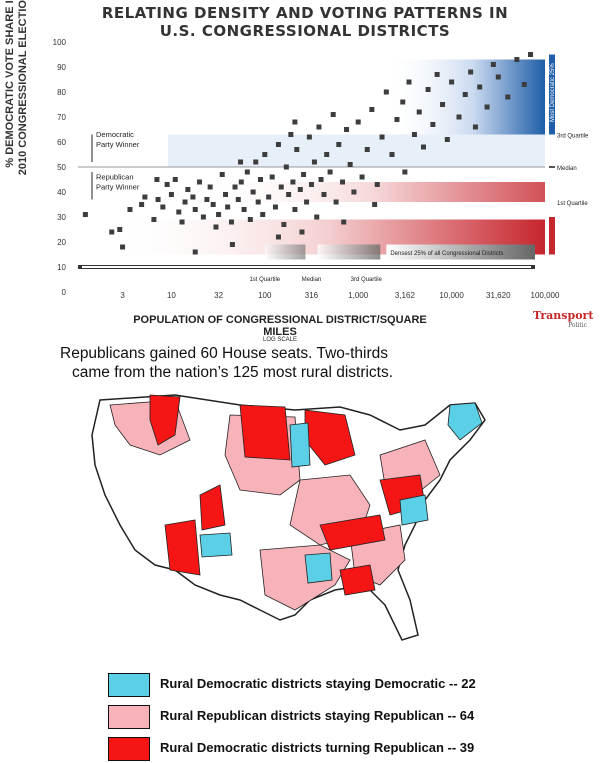  Describe the element at coordinates (61, 92) in the screenshot. I see `y-tick-label: 80` at that location.